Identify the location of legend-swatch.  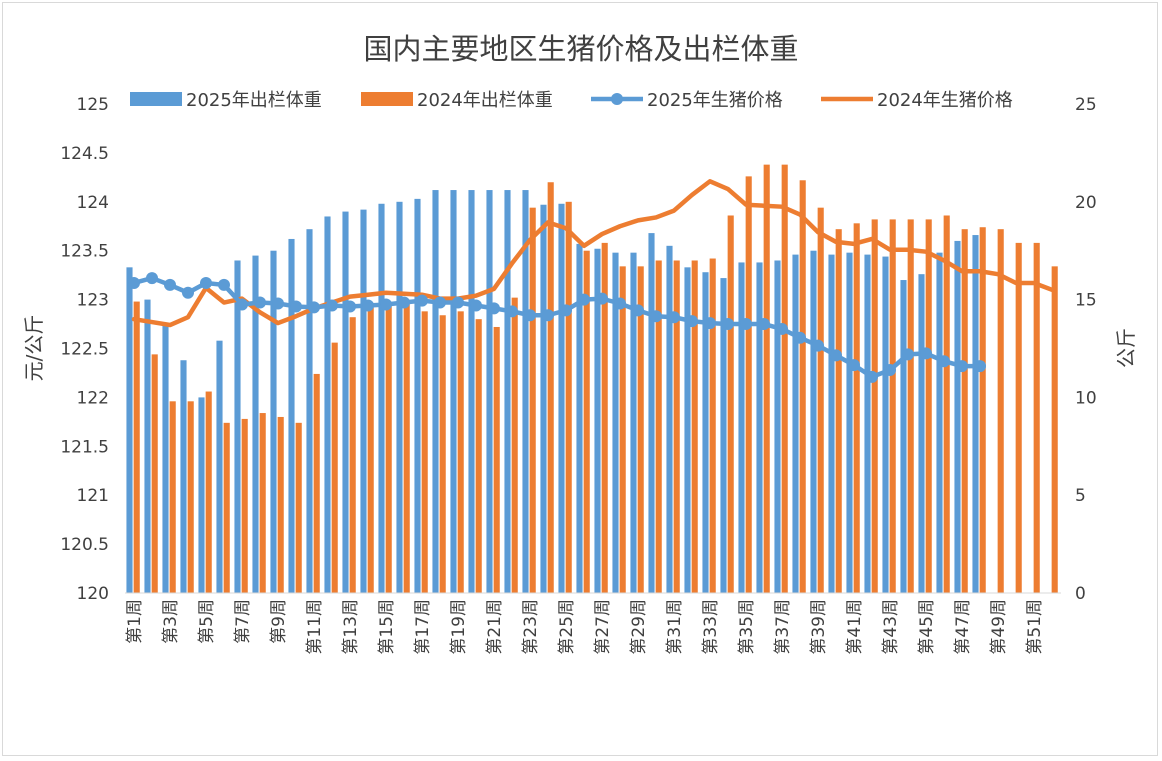
(387, 99).